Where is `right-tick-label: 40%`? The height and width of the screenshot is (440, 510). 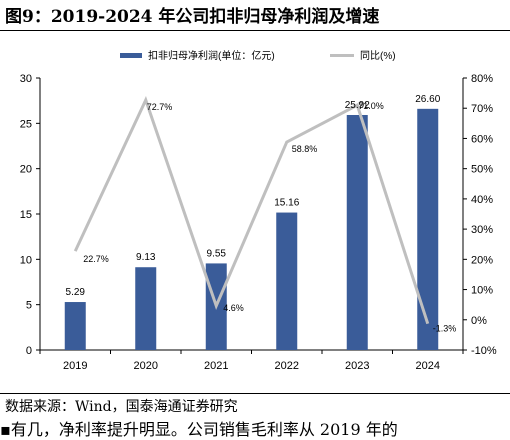
right-tick-label: 40% is located at coordinates (482, 200).